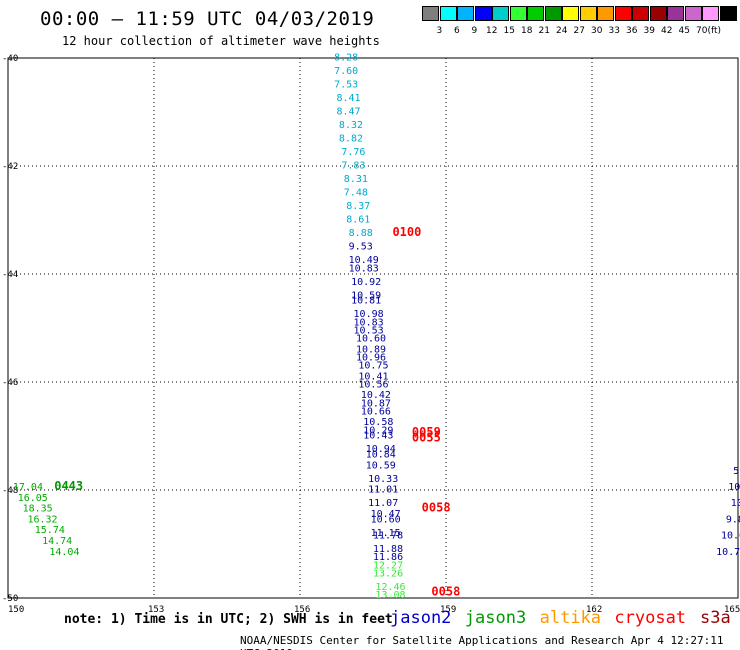 The height and width of the screenshot is (650, 740). I want to click on y-tick-label: -50, so click(10, 599).